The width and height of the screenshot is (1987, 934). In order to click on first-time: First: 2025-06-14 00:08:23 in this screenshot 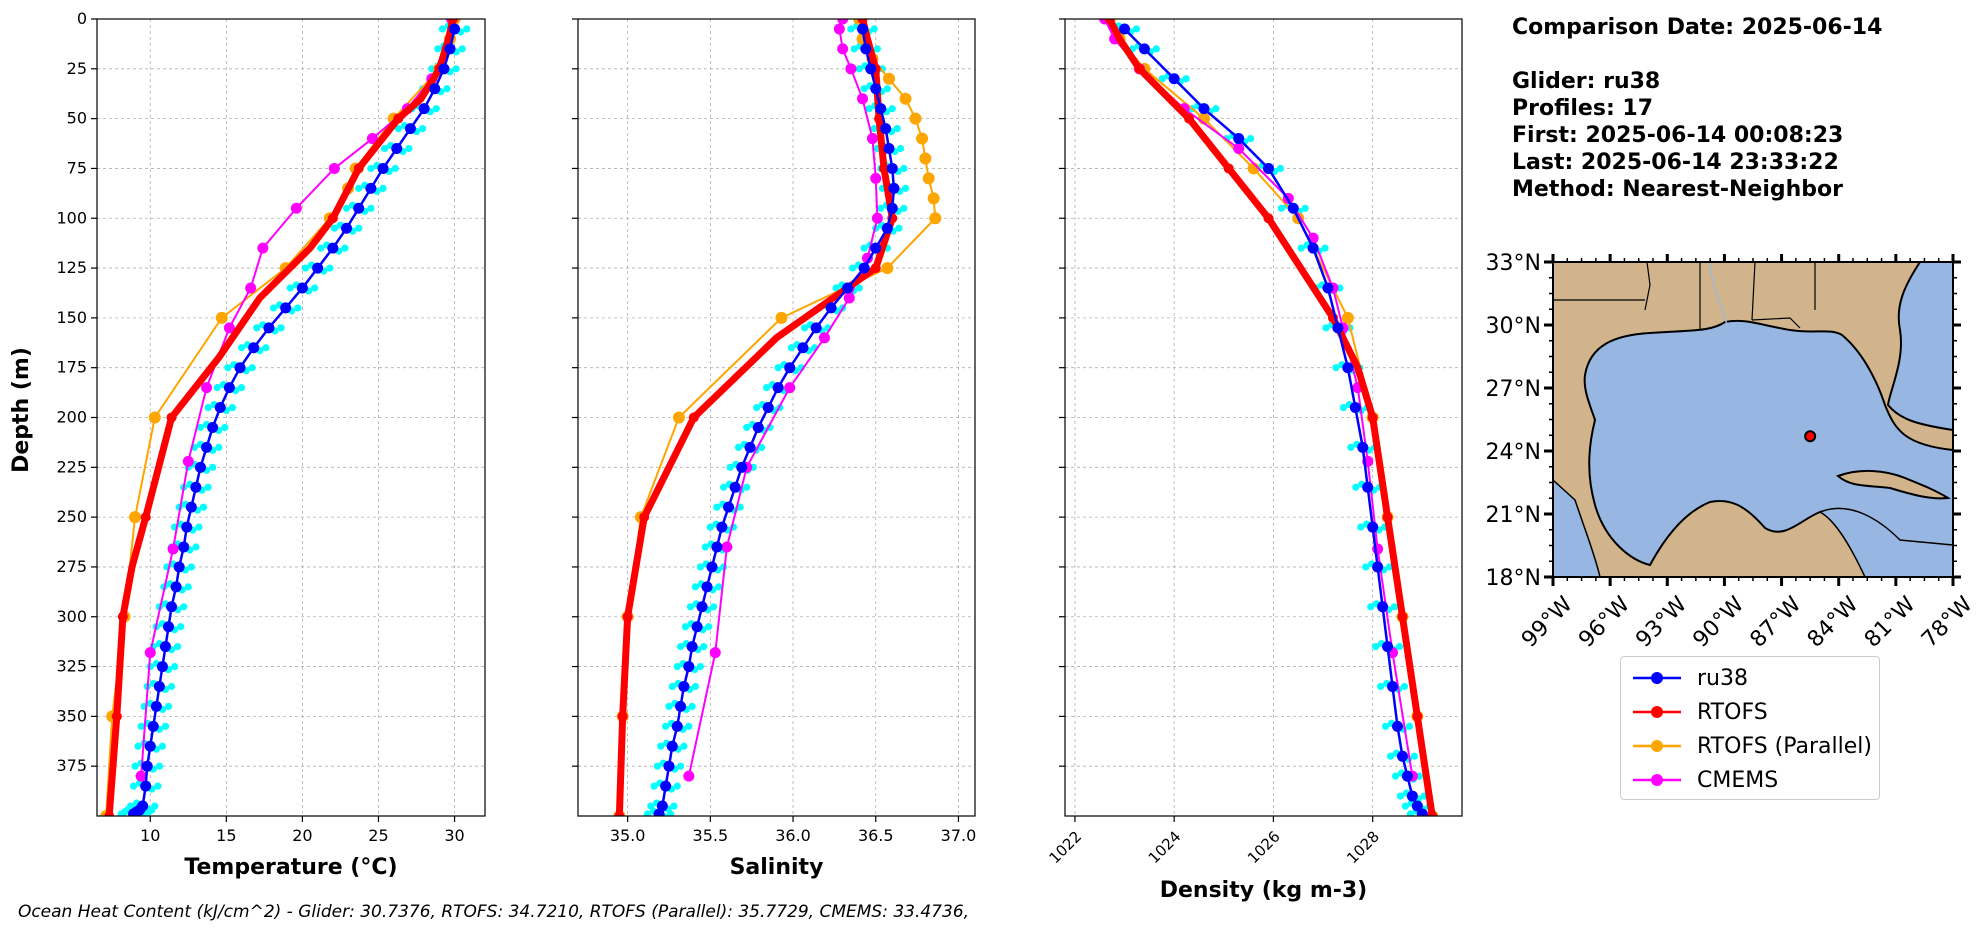, I will do `click(1678, 135)`.